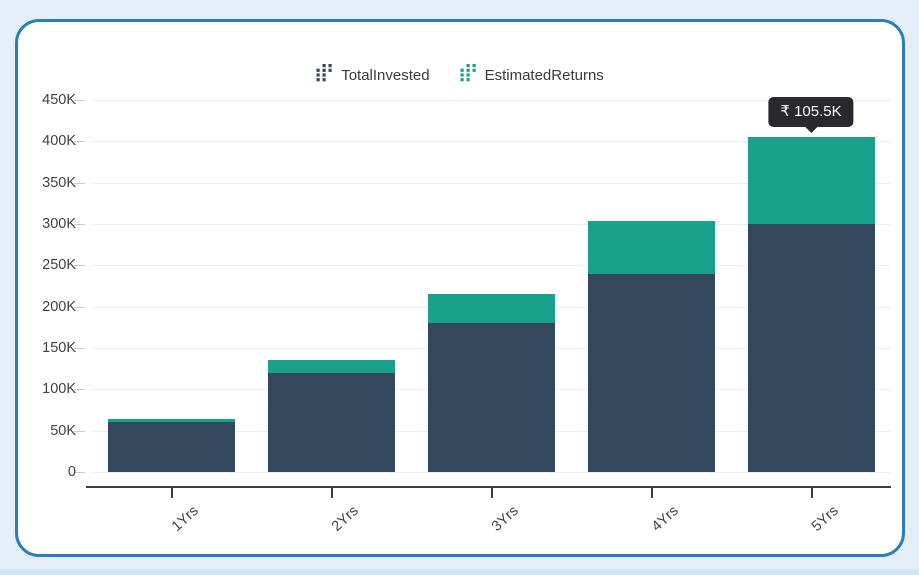  I want to click on bar-segment-estimatedreturns-5yrs, so click(811, 180).